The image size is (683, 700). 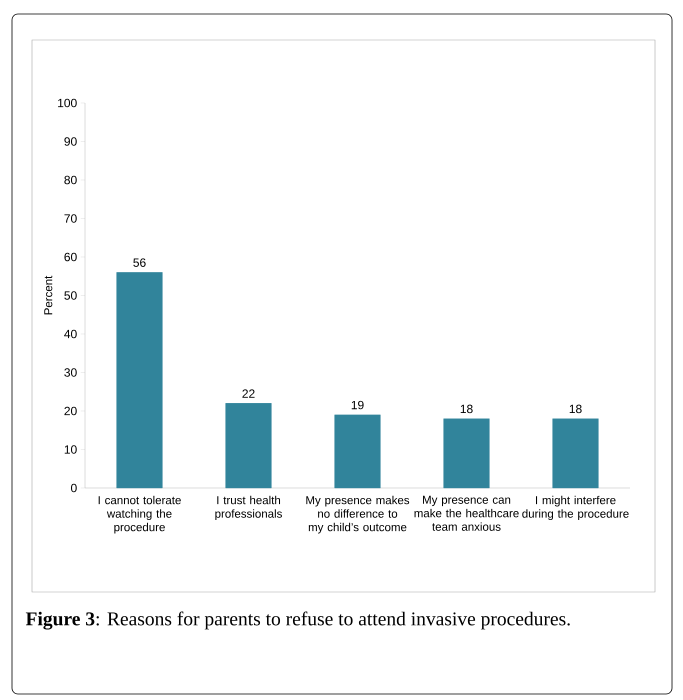 What do you see at coordinates (70, 334) in the screenshot?
I see `y-tick-label: 40` at bounding box center [70, 334].